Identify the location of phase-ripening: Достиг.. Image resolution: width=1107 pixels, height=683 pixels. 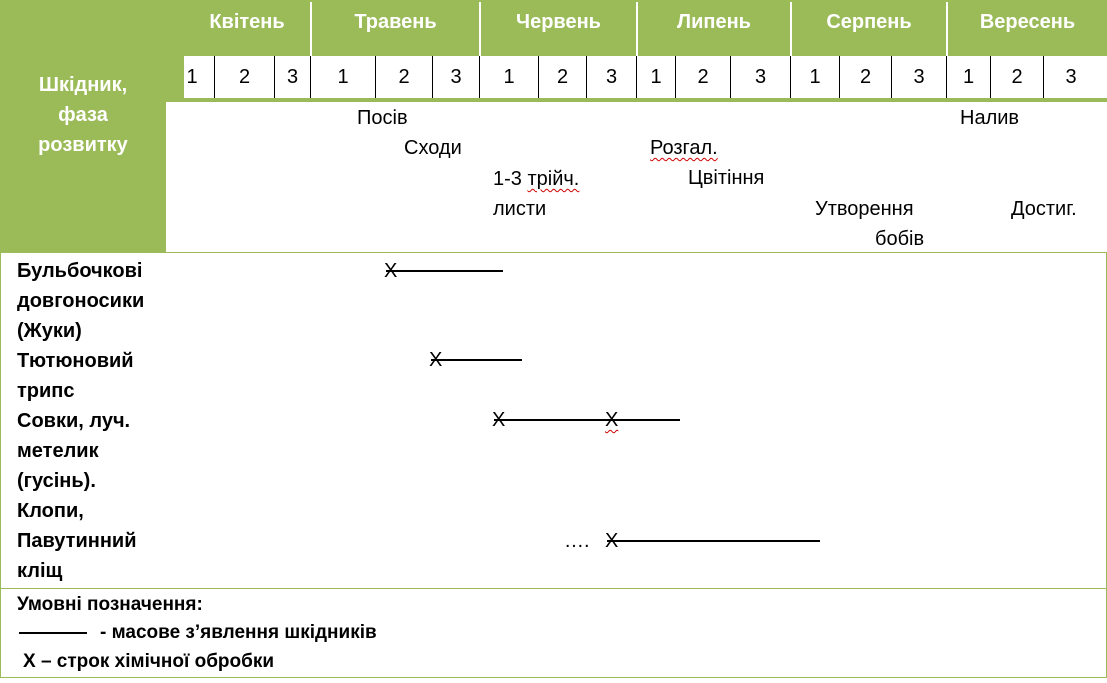
(1044, 209).